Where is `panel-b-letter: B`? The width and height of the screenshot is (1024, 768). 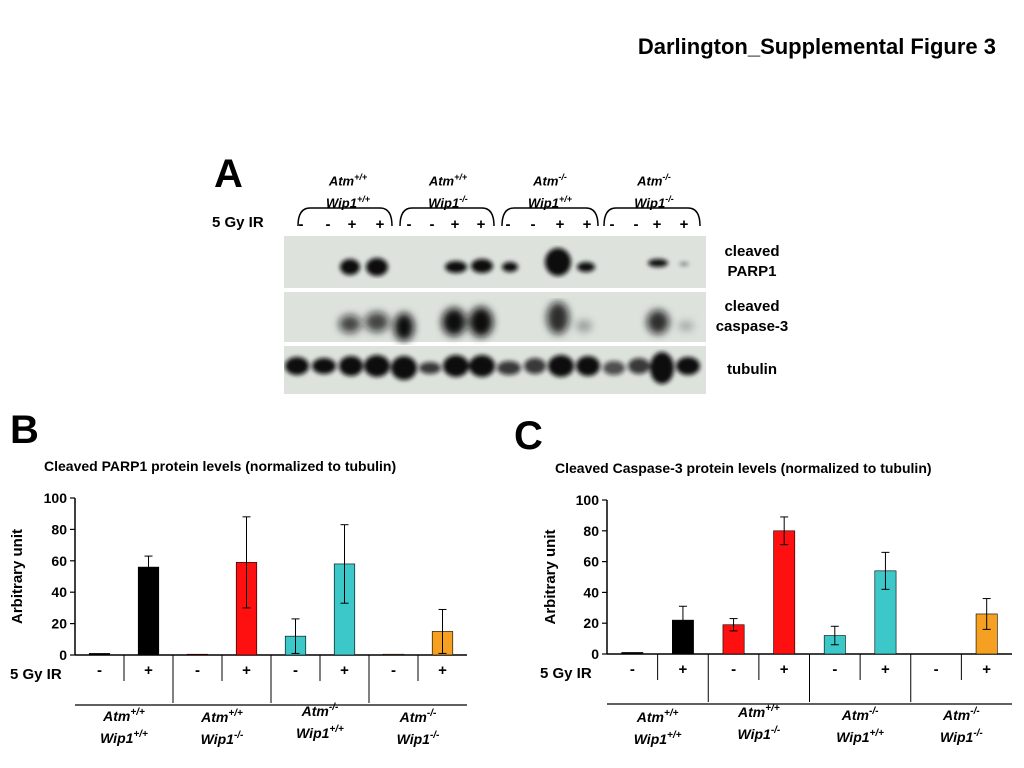 panel-b-letter: B is located at coordinates (24, 430).